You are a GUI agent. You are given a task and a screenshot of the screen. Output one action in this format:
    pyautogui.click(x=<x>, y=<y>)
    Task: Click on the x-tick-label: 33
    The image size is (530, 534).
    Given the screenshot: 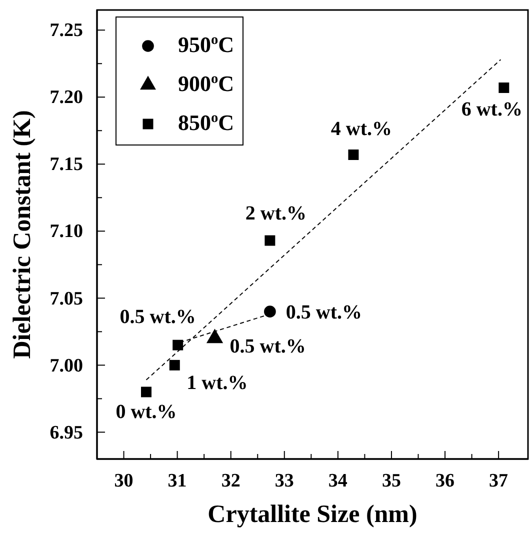 What is the action you would take?
    pyautogui.click(x=284, y=481)
    